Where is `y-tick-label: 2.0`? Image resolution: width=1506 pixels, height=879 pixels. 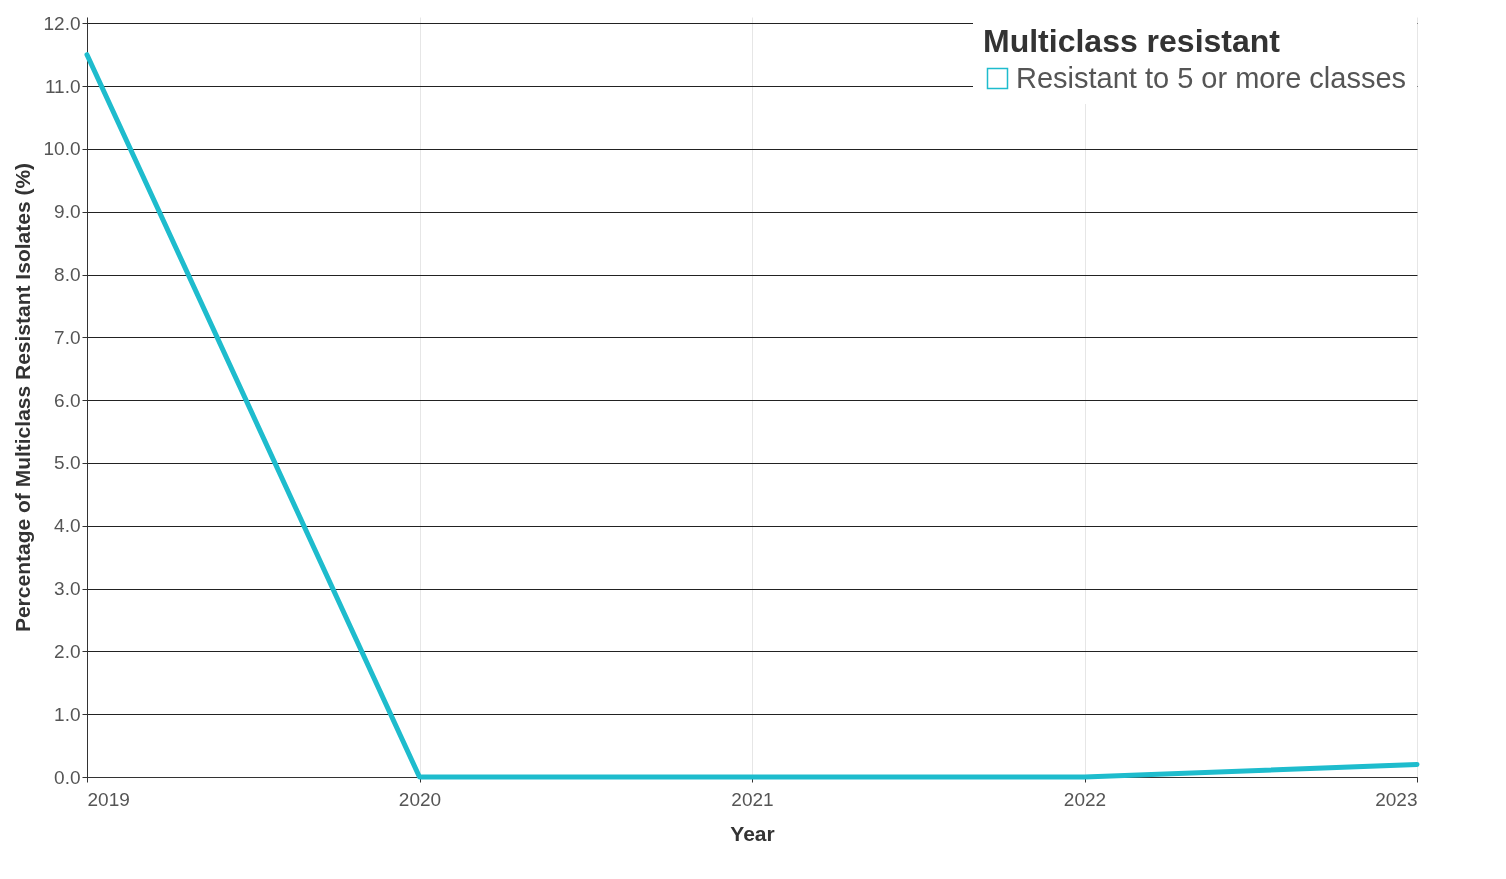 y-tick-label: 2.0 is located at coordinates (67, 651).